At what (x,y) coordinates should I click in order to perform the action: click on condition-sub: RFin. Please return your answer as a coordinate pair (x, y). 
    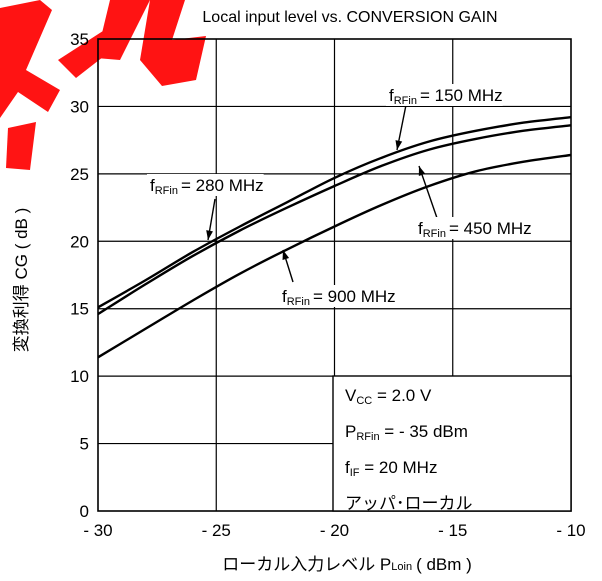
    Looking at the image, I should click on (367, 437).